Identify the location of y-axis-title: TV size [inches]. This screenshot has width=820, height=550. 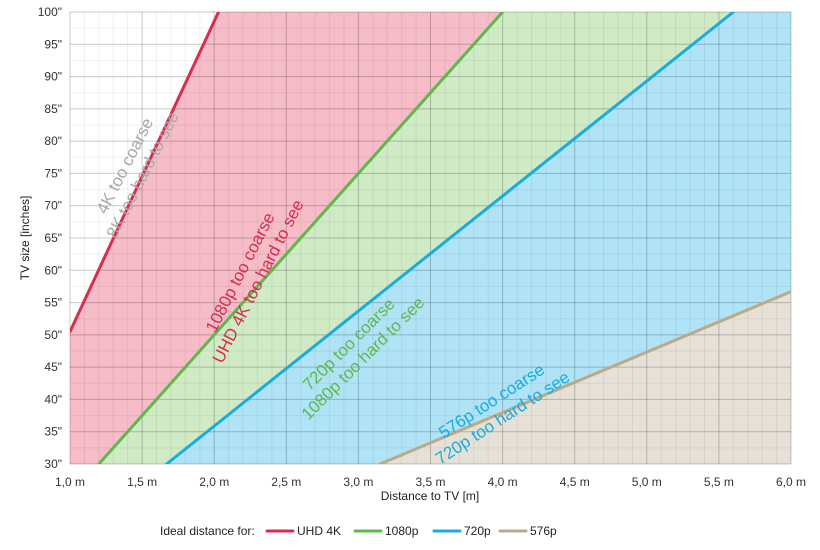
(25, 238).